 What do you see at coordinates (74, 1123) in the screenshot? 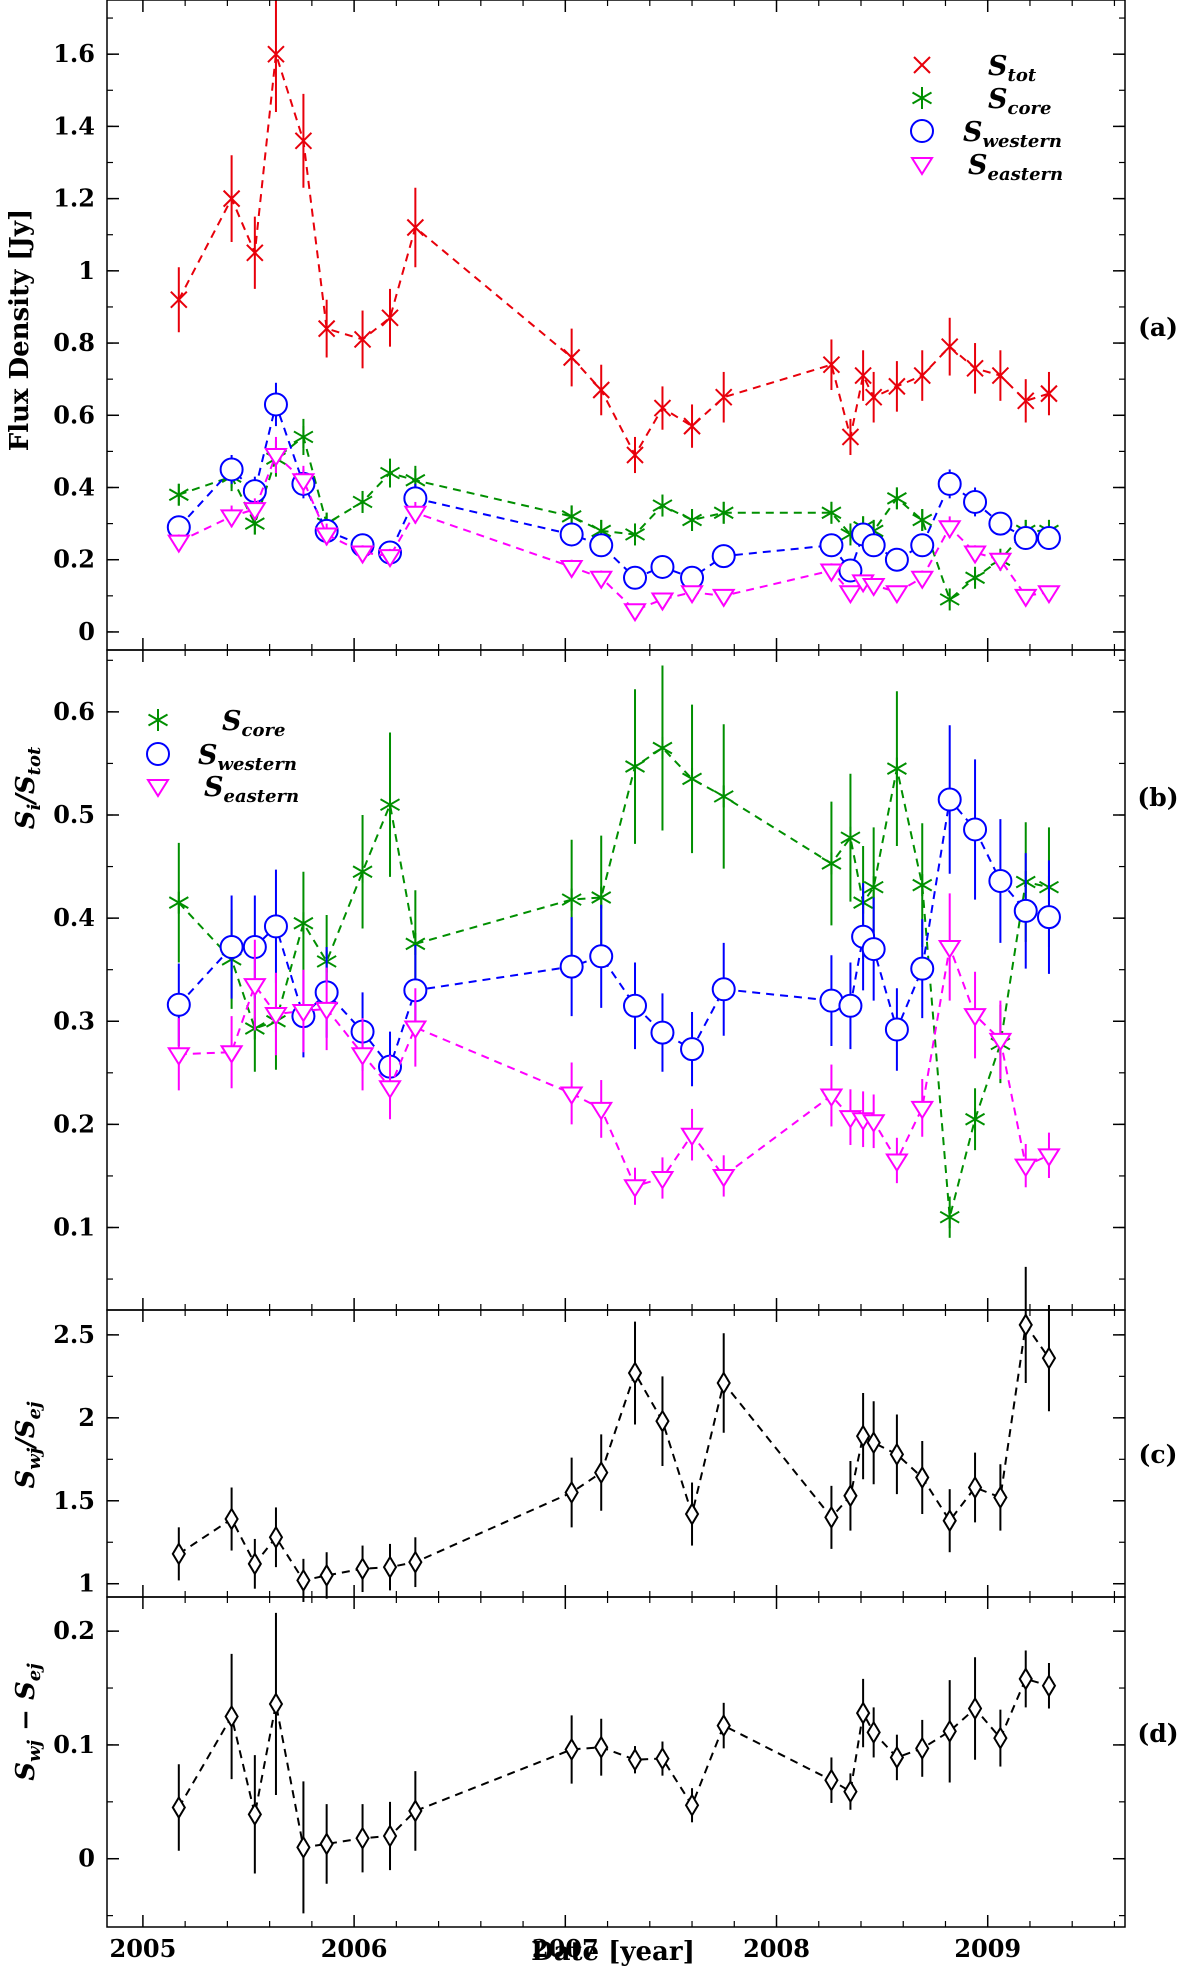
I see `panel-b-ytick-label-1: 0.2` at bounding box center [74, 1123].